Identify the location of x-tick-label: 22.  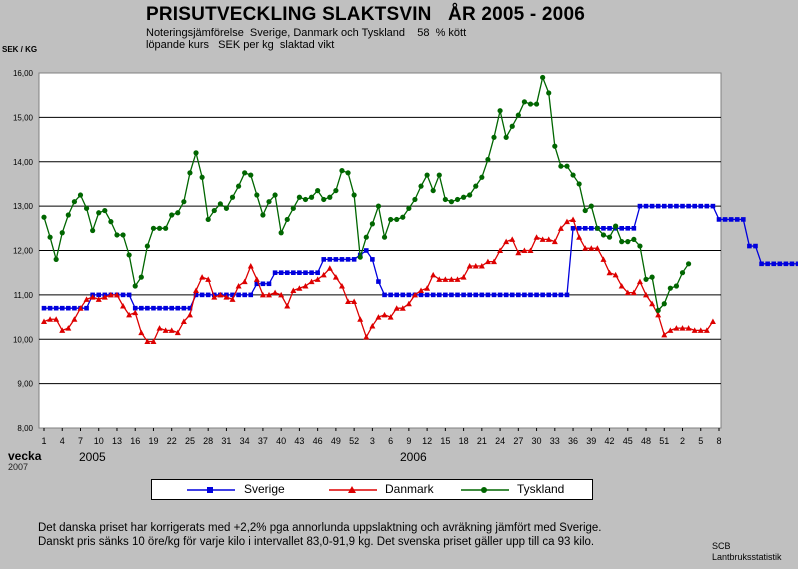
(172, 441).